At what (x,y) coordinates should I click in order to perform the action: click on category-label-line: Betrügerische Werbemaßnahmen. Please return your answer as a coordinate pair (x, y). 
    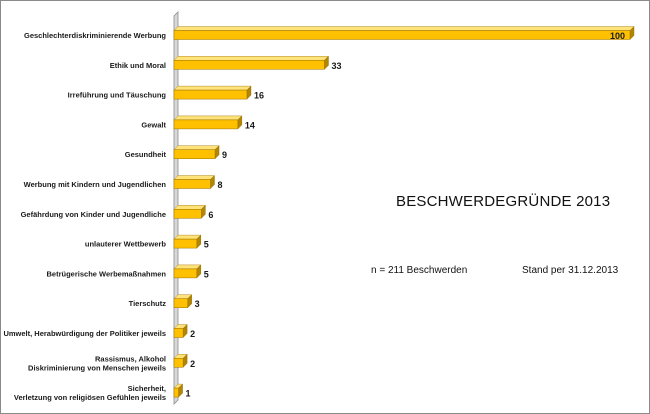
    Looking at the image, I should click on (107, 273).